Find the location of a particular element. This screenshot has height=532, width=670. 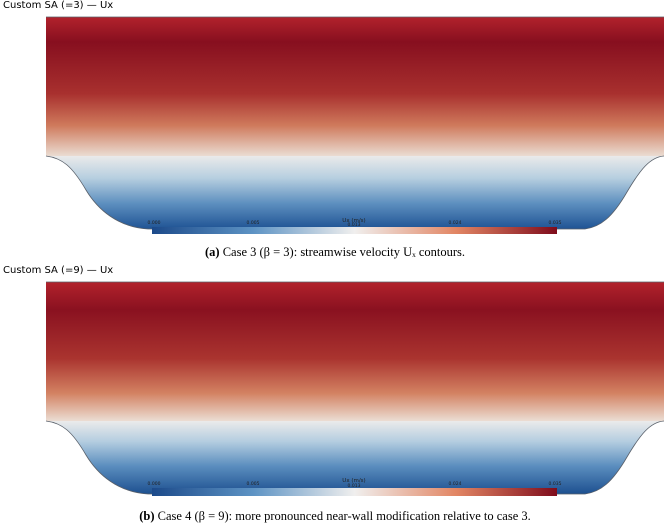

panel-title: Custom SA (=3) — Ux is located at coordinates (58, 5).